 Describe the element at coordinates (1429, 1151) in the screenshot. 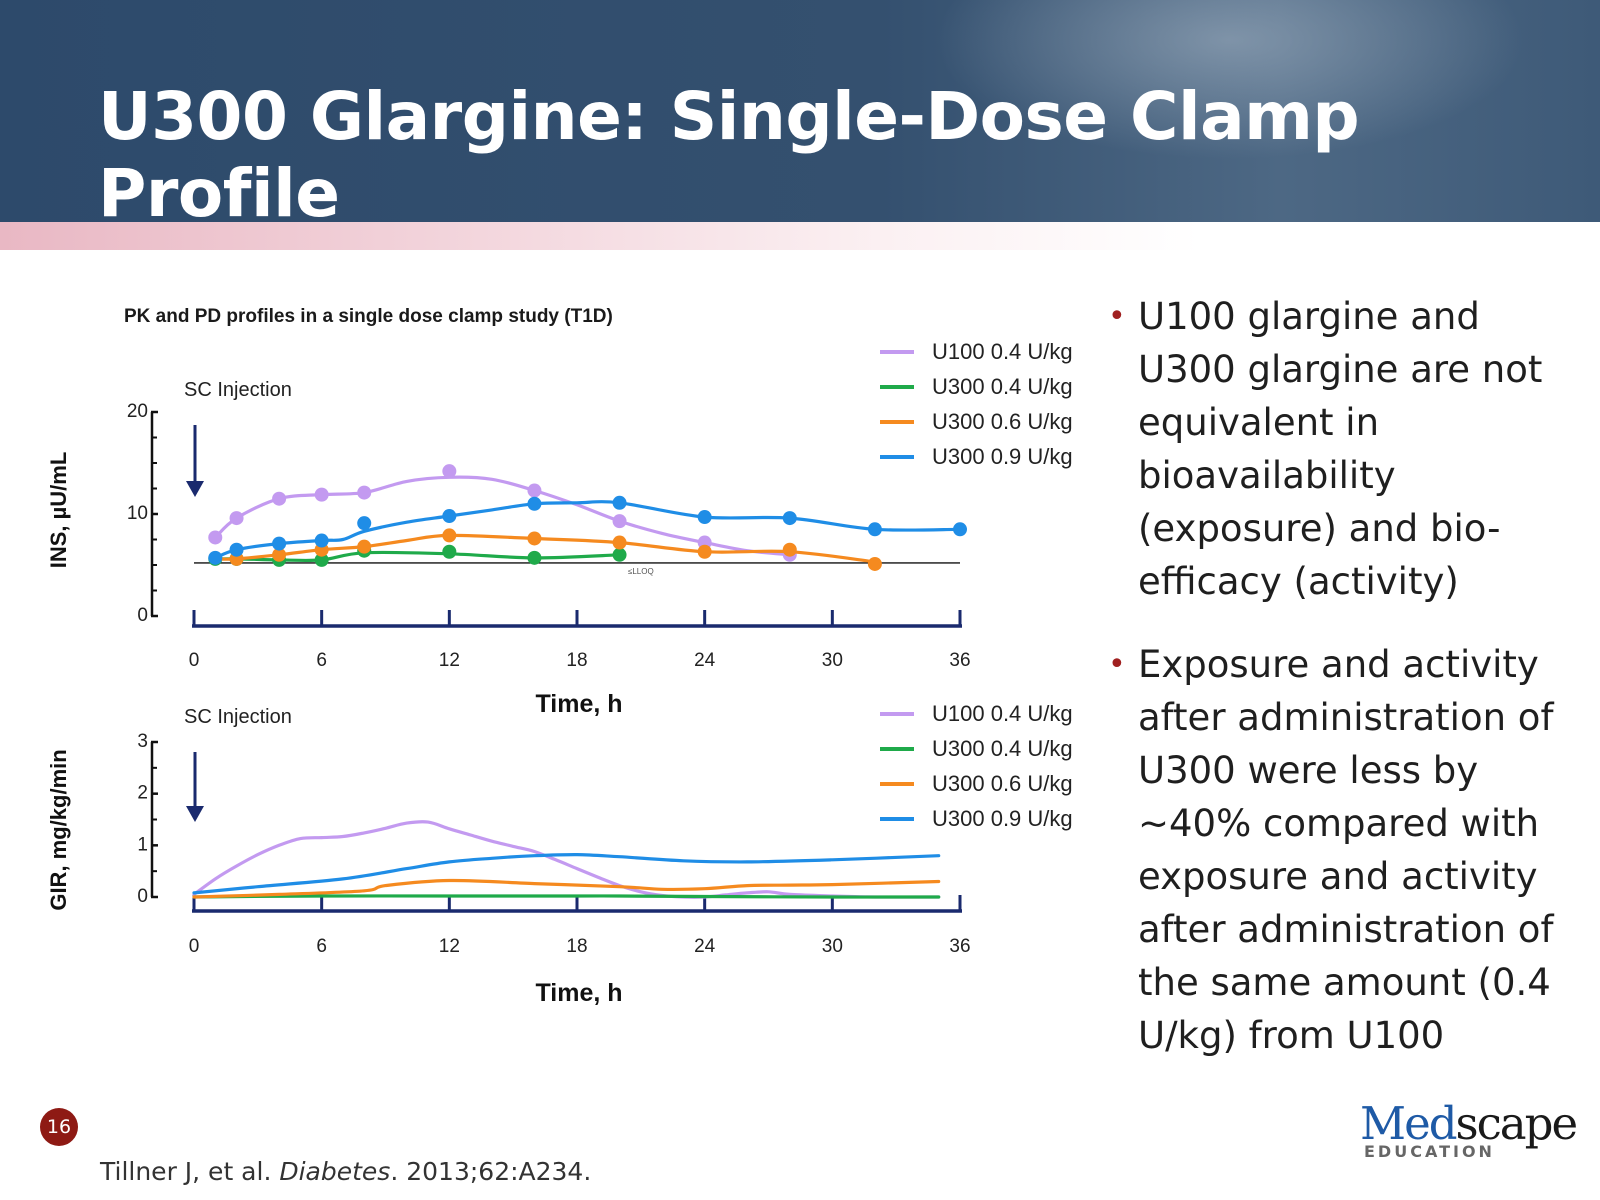

I see `logo-education-text: EDUCATION` at that location.